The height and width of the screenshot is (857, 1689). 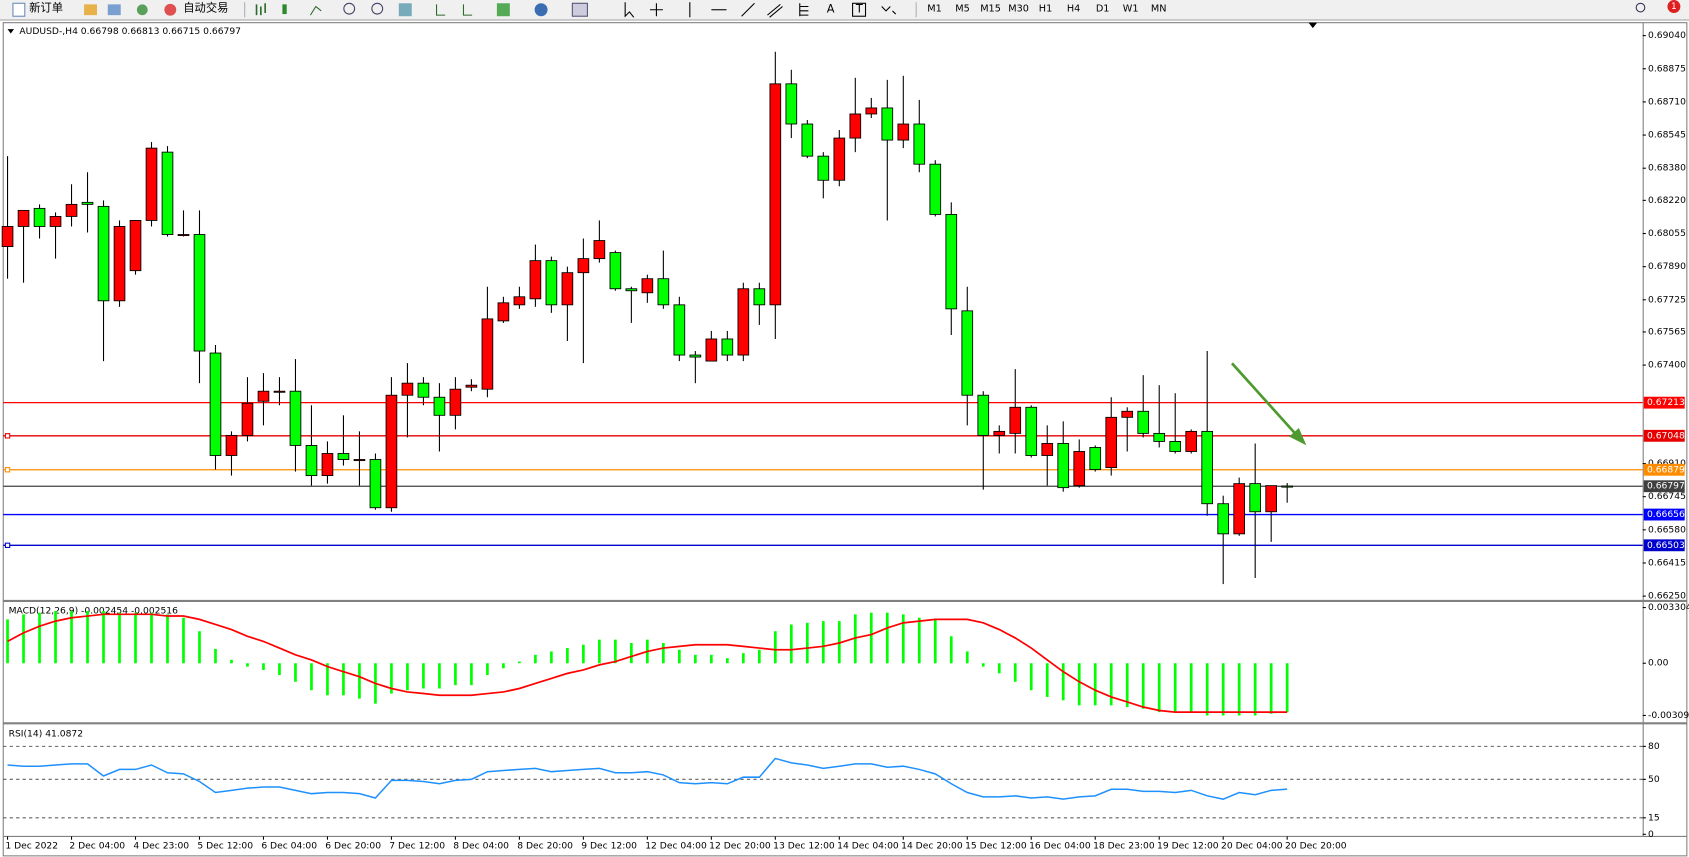 What do you see at coordinates (1654, 779) in the screenshot?
I see `y-tick-label: 50` at bounding box center [1654, 779].